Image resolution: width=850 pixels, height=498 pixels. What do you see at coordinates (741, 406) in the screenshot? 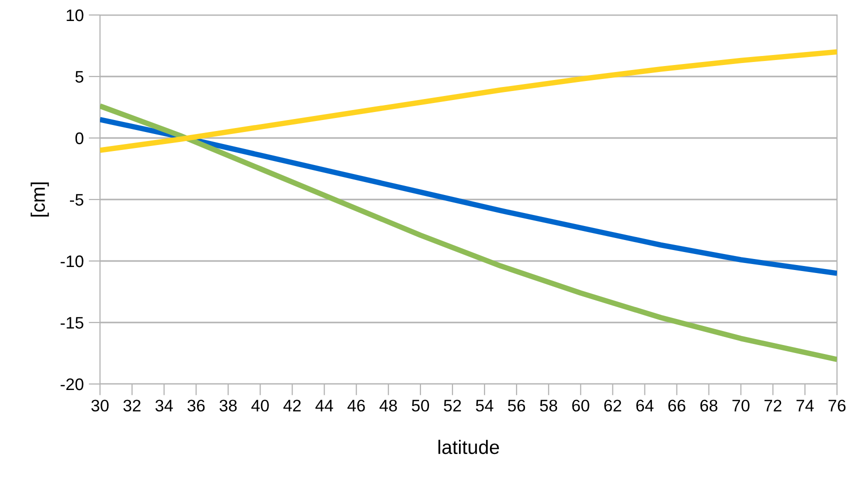
I see `x-tick-label: 70` at bounding box center [741, 406].